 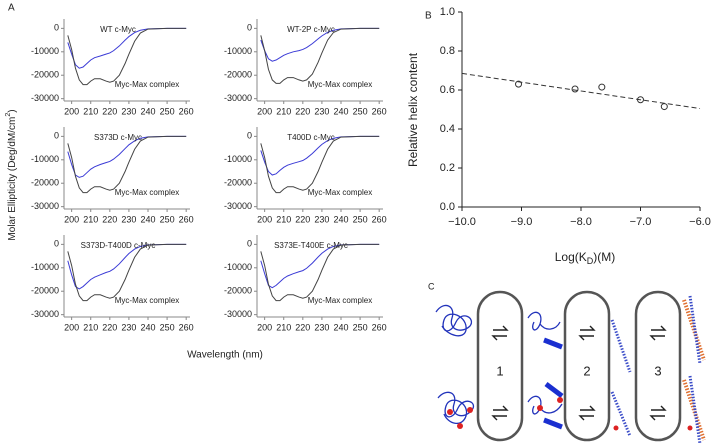 I want to click on series-label: S373D-T400D c-Myc, so click(x=118, y=245).